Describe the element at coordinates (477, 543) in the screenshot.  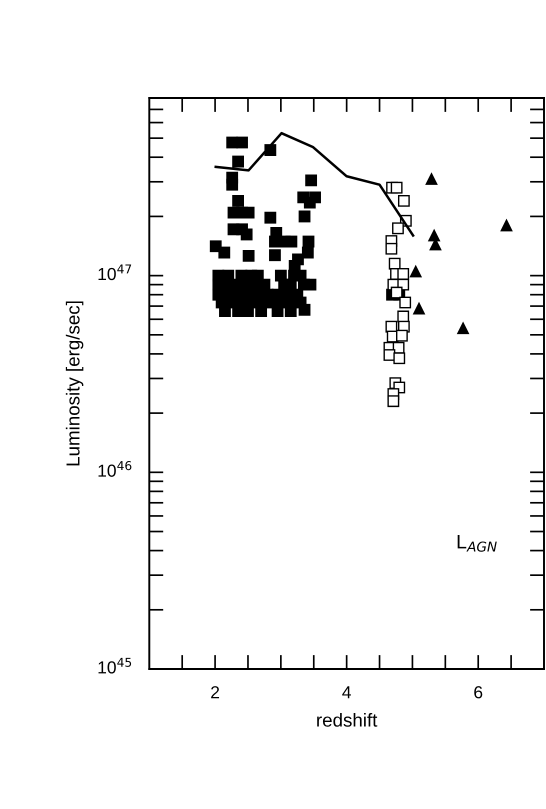
I see `annotation: L$_{AGN}$` at that location.